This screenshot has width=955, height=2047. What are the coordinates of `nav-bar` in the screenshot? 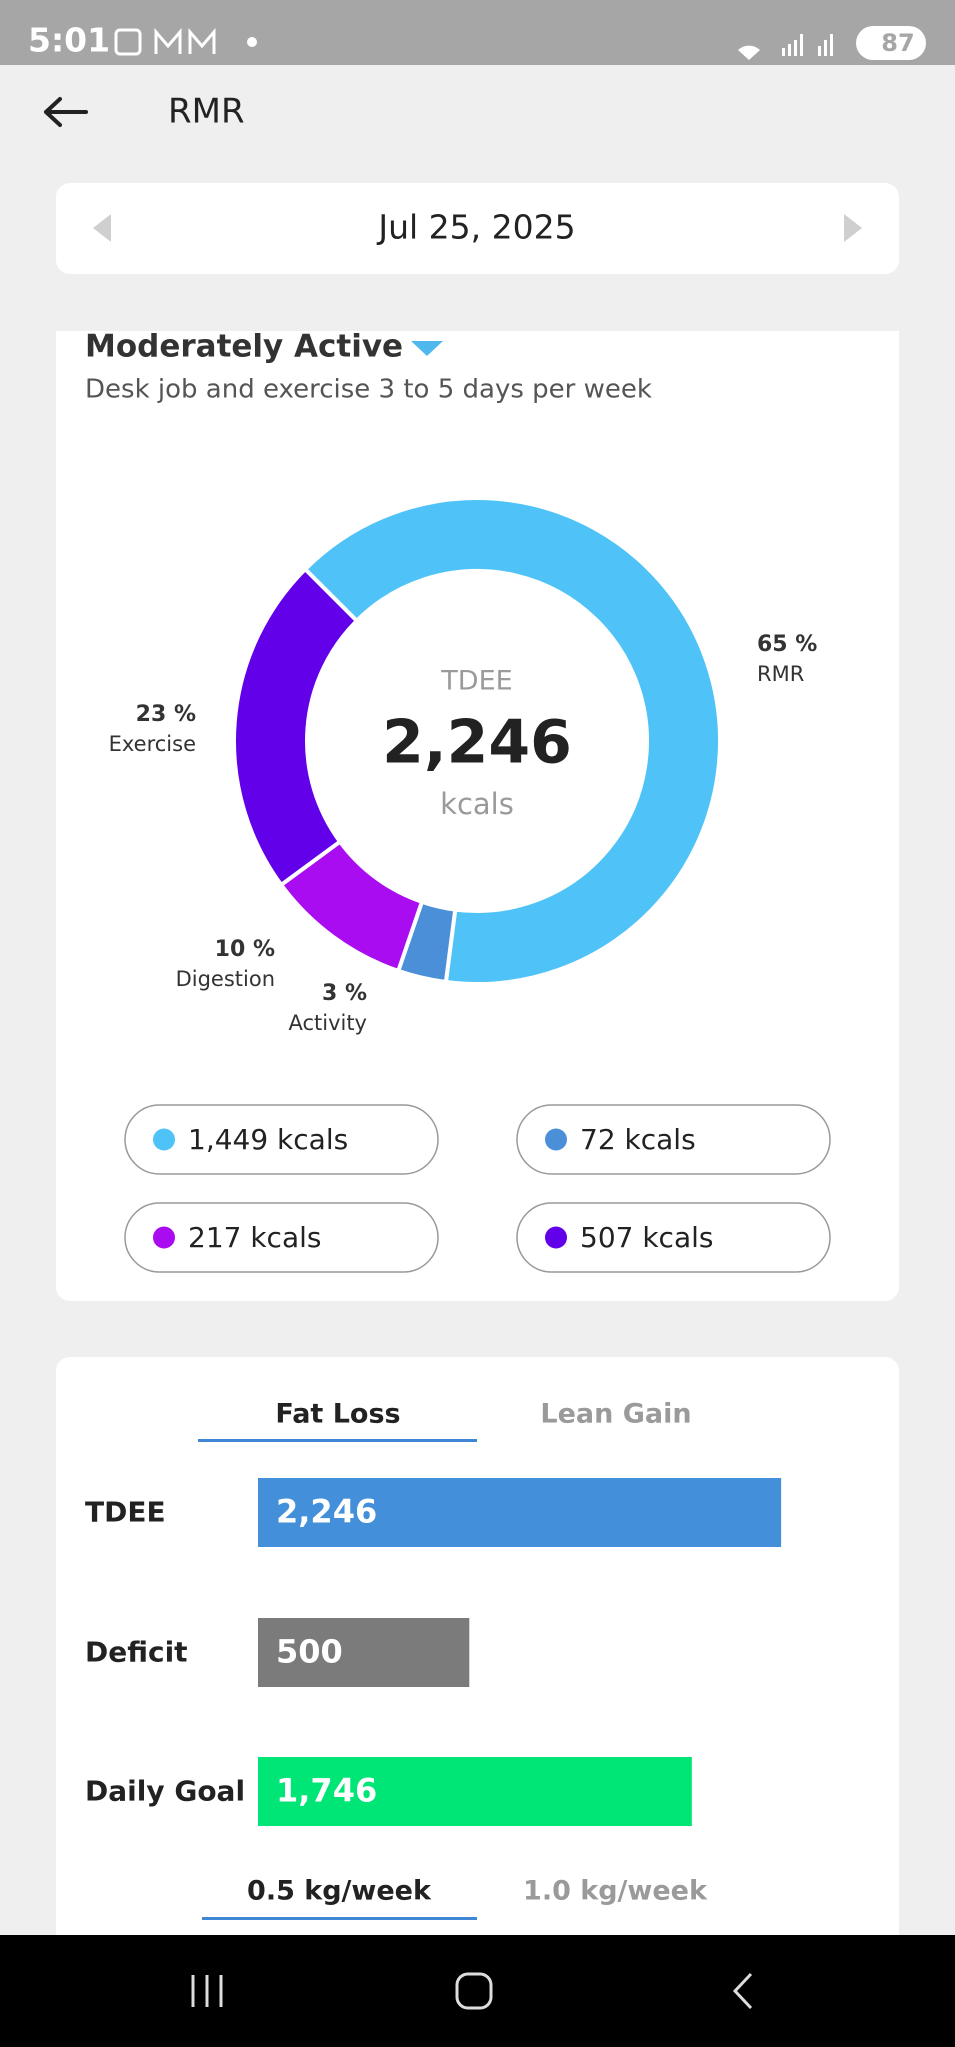 It's located at (477, 1991).